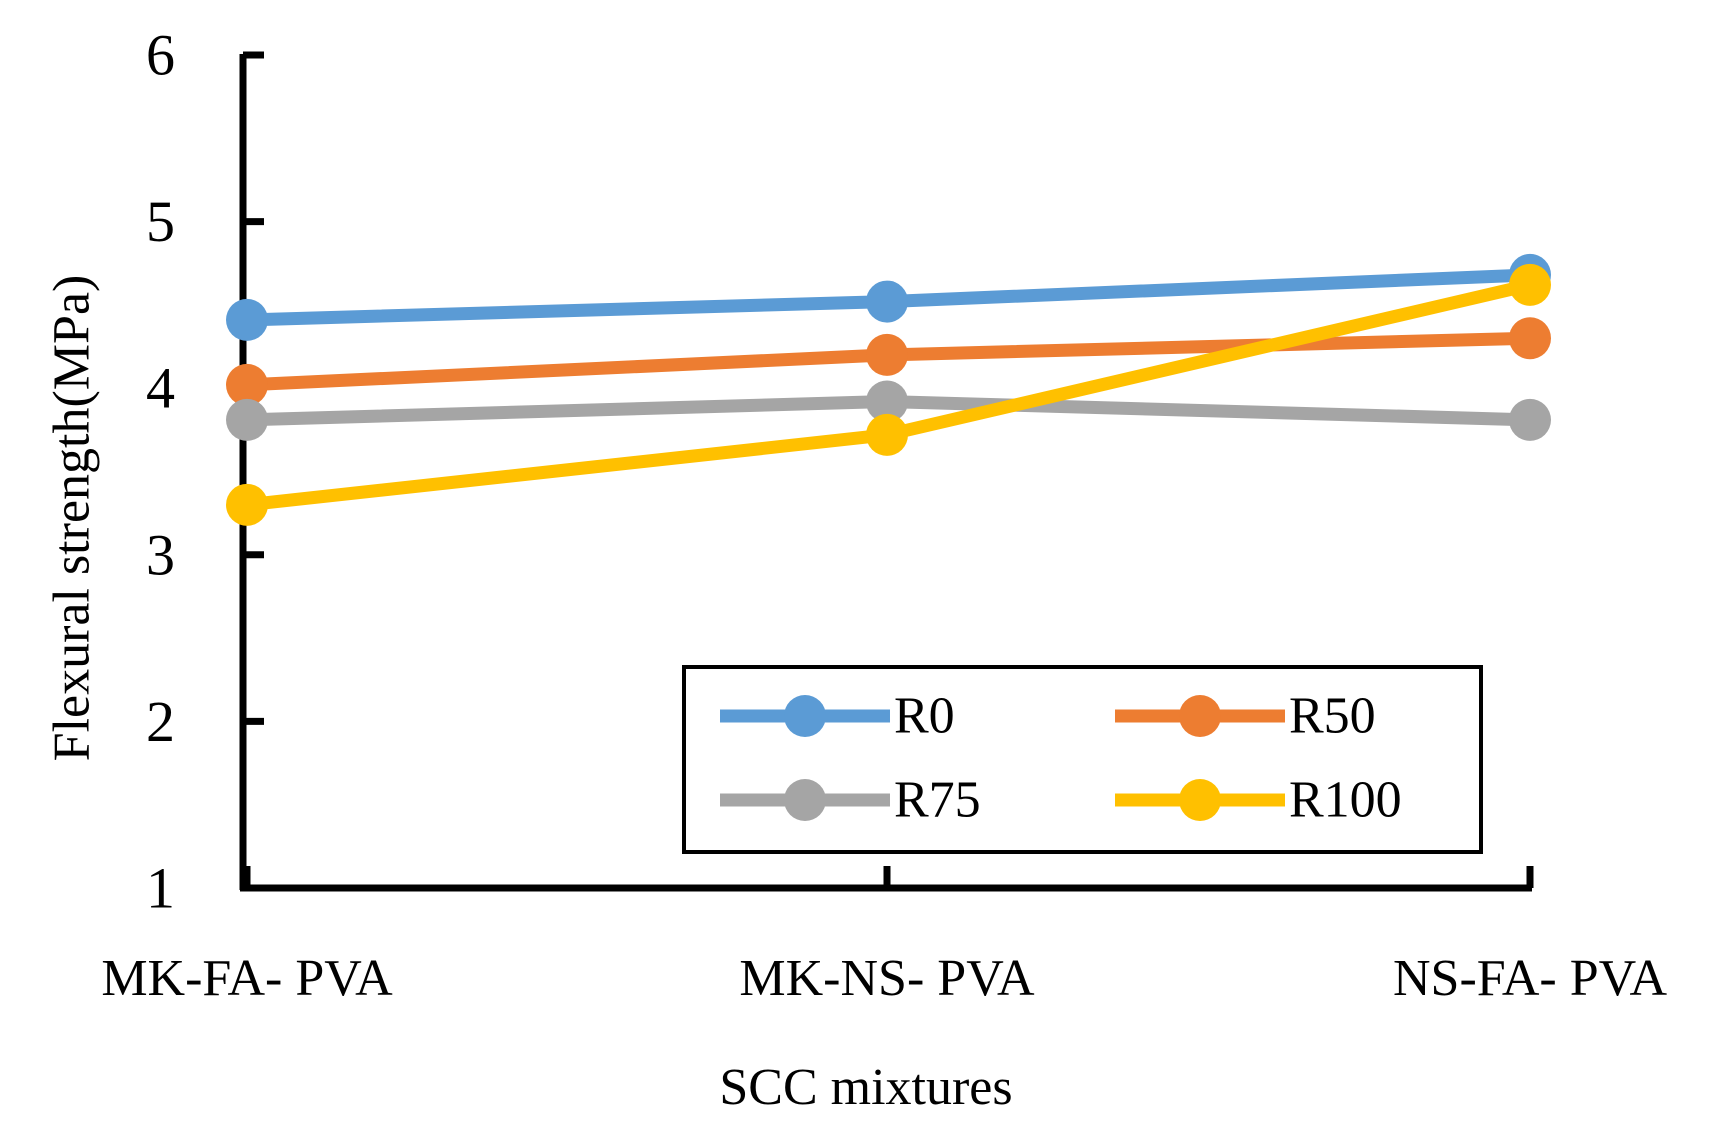 This screenshot has height=1126, width=1735. I want to click on y-tick-label: 1, so click(160, 888).